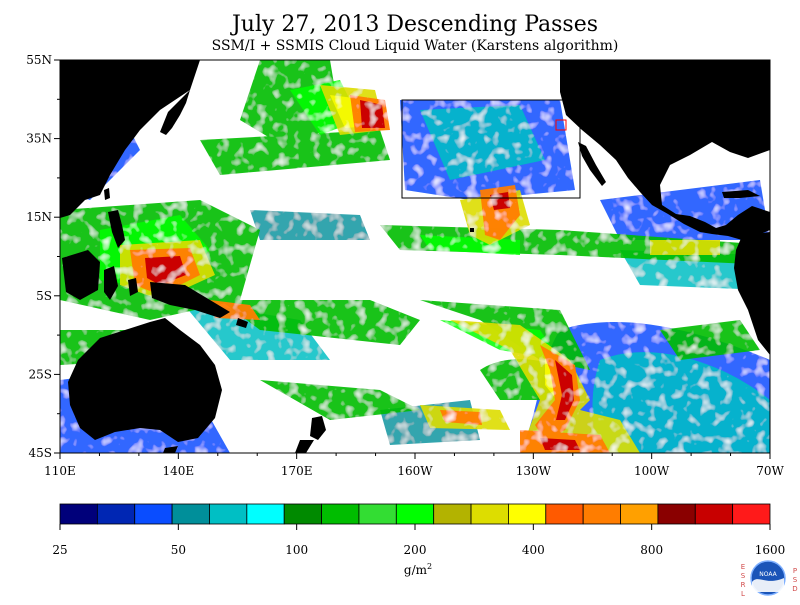 Image resolution: width=800 pixels, height=605 pixels. I want to click on map-title: July 27, 2013 Descending Passes, so click(414, 24).